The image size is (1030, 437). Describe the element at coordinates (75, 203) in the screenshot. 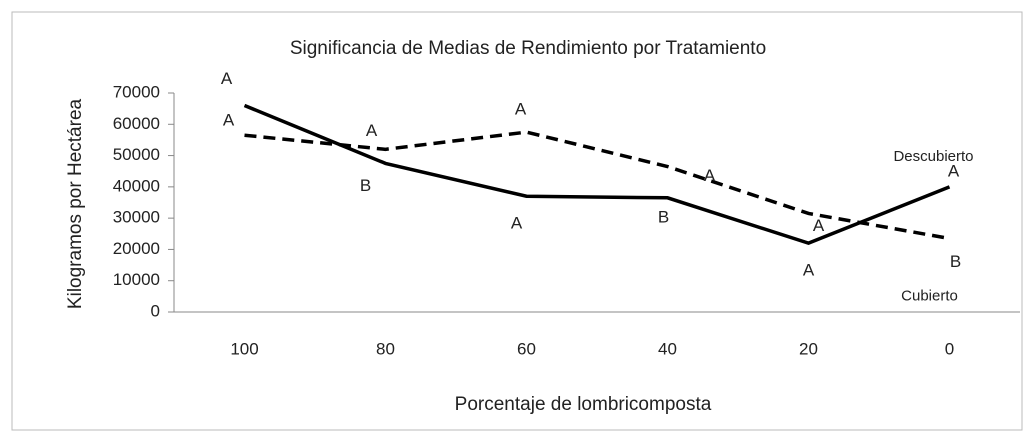

I see `y-axis-title: Kilogramos por Hectárea` at that location.